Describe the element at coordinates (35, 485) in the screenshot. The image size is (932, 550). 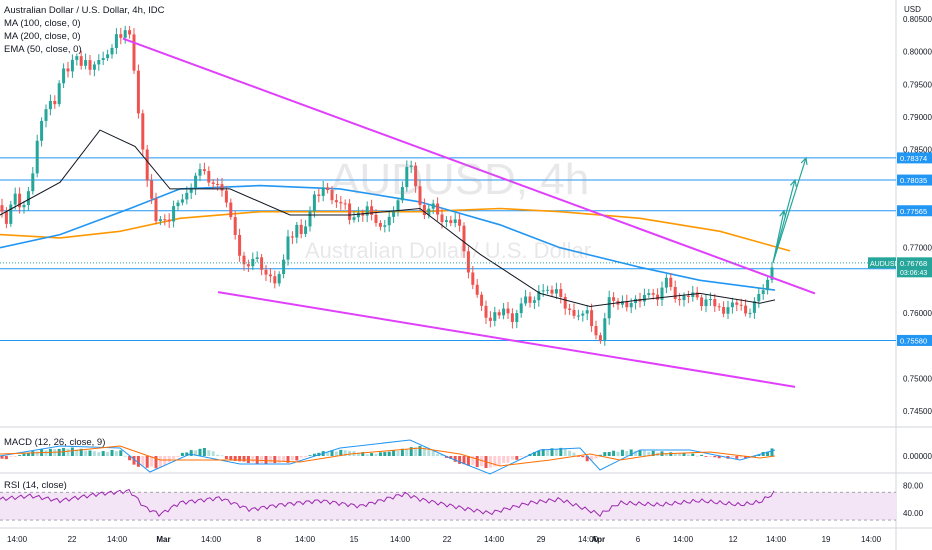
I see `rsi-legend: RSI (14, close)` at that location.